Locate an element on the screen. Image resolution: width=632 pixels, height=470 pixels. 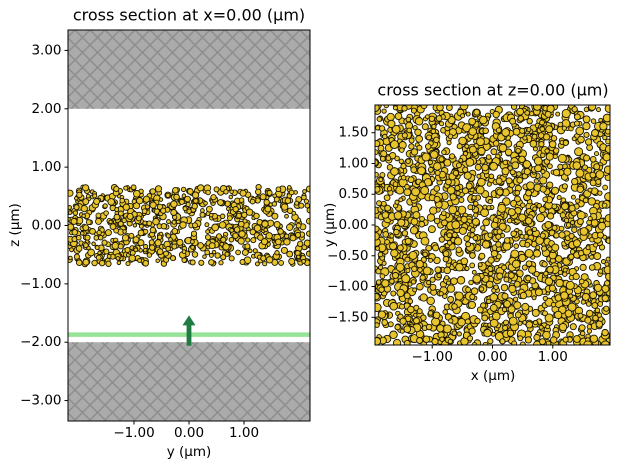
left-x-axis-label: y (μm) is located at coordinates (189, 452).